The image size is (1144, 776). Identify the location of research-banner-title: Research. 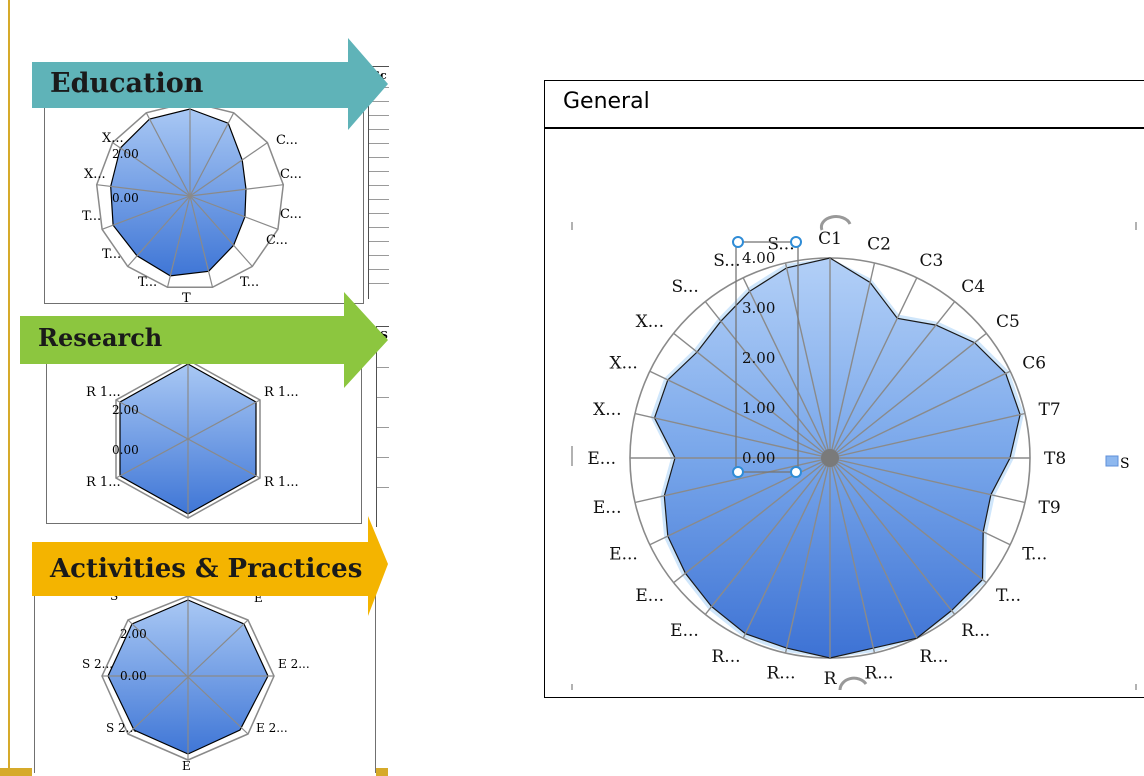
(100, 337).